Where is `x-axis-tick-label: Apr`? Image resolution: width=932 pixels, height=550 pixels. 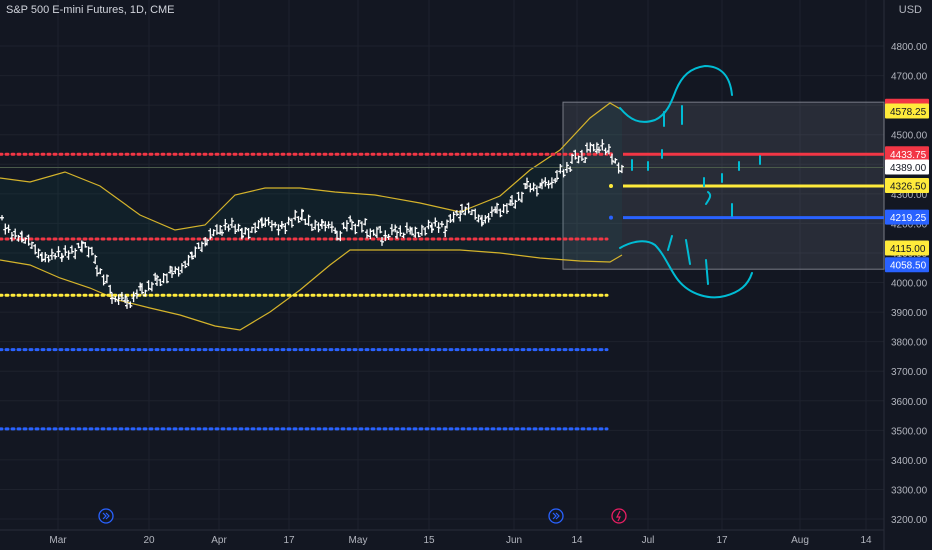 x-axis-tick-label: Apr is located at coordinates (219, 540).